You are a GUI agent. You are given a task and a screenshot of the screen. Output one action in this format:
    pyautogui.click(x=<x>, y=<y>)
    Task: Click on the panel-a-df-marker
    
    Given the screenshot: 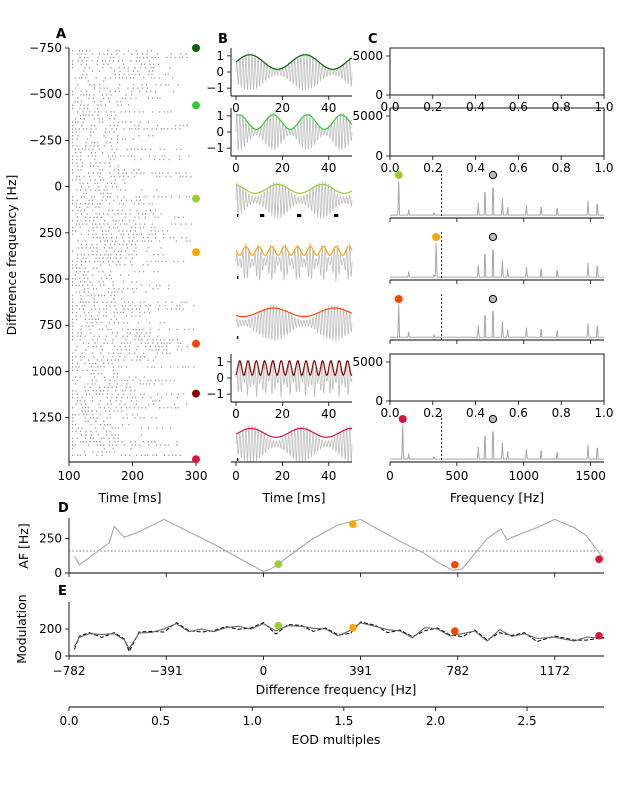 What is the action you would take?
    pyautogui.click(x=196, y=105)
    